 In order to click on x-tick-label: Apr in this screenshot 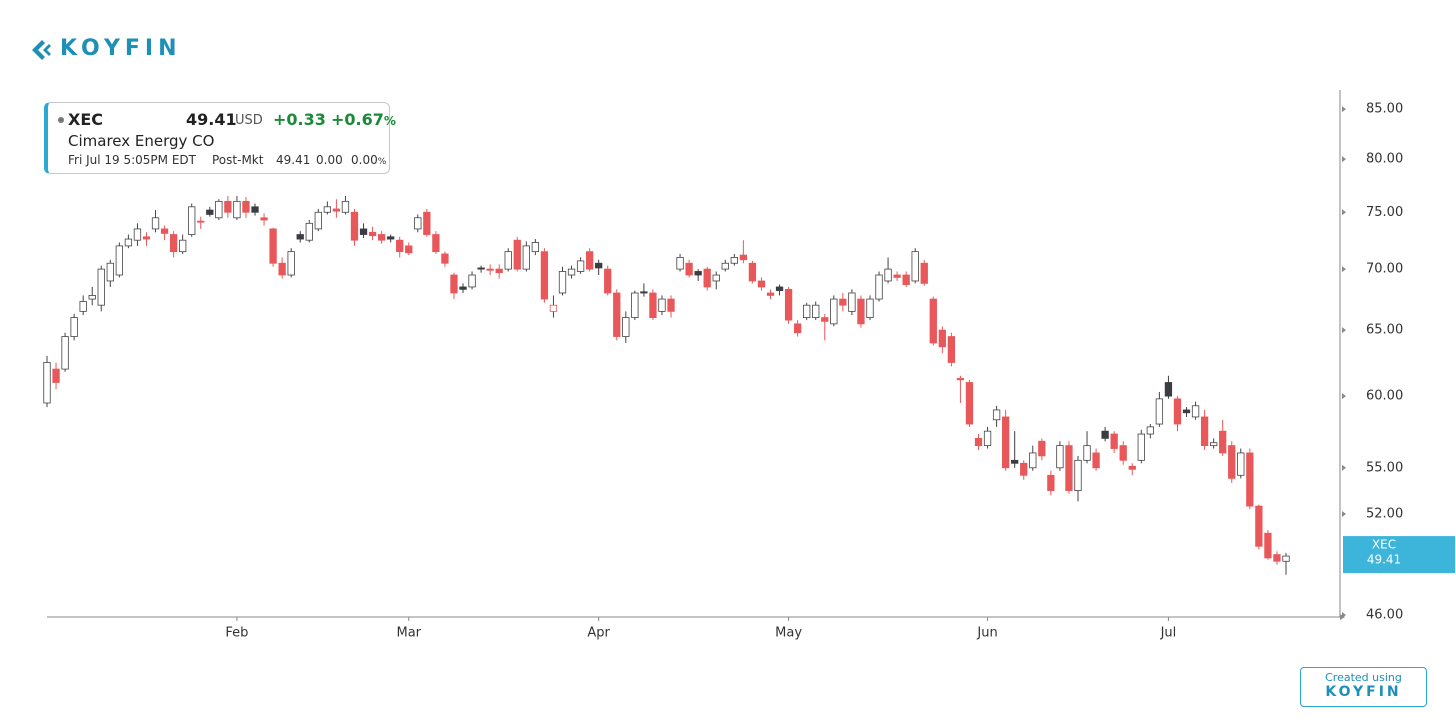, I will do `click(598, 633)`.